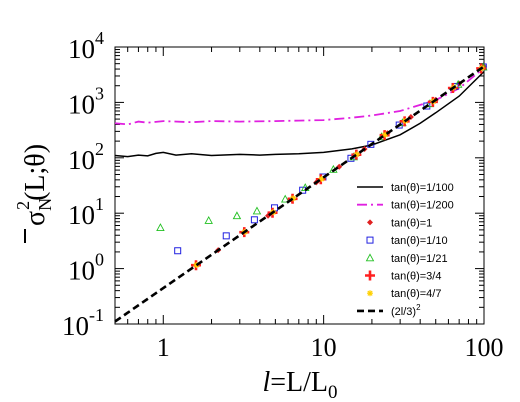 This screenshot has height=402, width=520. Describe the element at coordinates (484, 347) in the screenshot. I see `x-tick-label: 100` at that location.